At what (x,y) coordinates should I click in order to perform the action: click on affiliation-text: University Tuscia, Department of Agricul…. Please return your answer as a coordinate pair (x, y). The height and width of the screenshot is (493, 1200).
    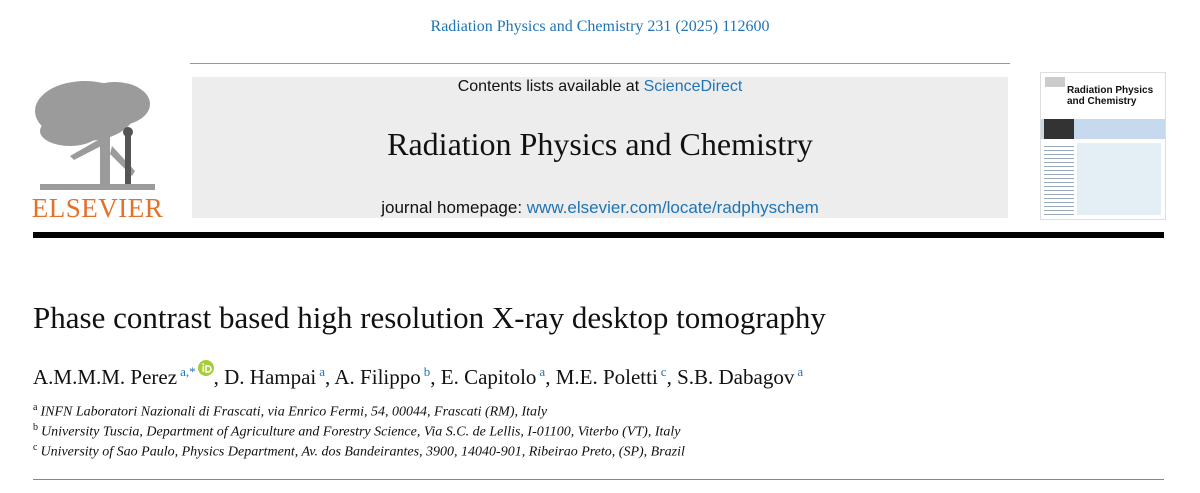
    Looking at the image, I should click on (361, 432).